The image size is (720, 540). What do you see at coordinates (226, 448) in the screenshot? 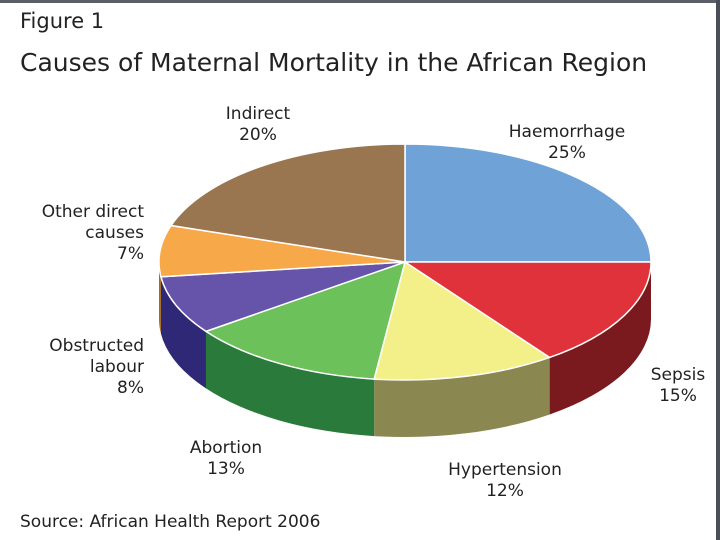
I see `slice-name-label: Abortion` at bounding box center [226, 448].